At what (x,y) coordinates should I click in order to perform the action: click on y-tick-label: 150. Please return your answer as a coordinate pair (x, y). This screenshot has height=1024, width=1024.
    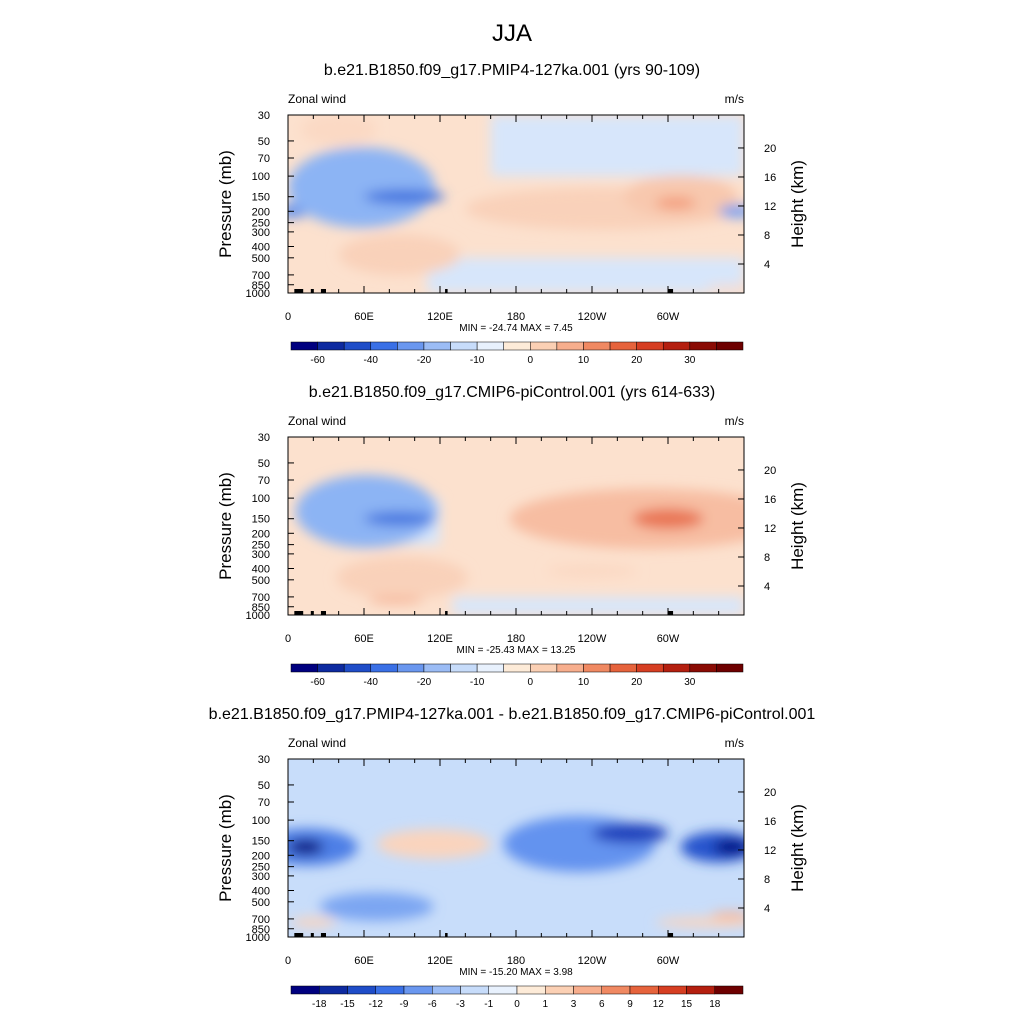
    Looking at the image, I should click on (261, 520).